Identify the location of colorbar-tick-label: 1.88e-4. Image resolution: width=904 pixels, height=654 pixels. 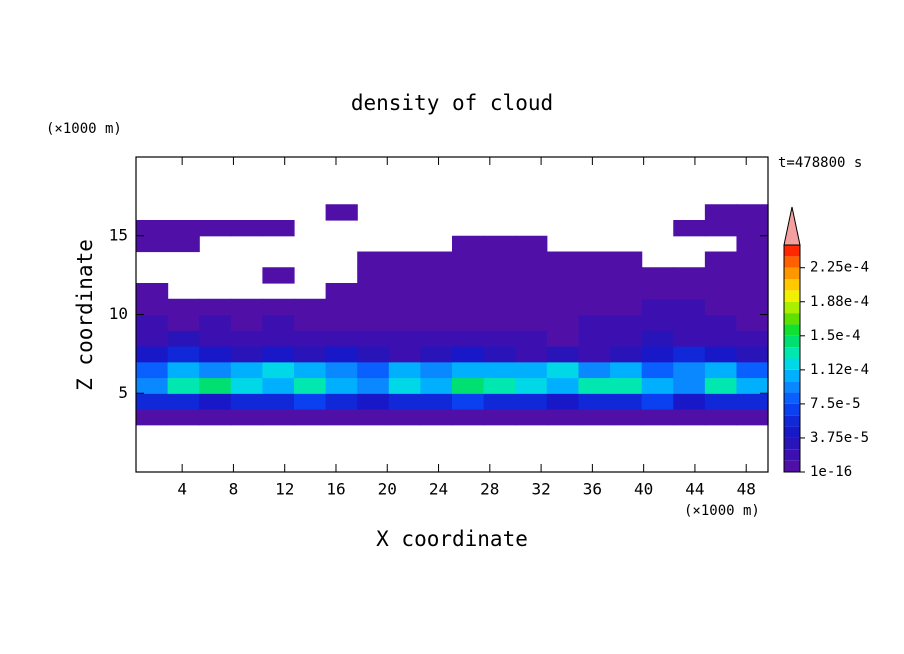
(839, 302).